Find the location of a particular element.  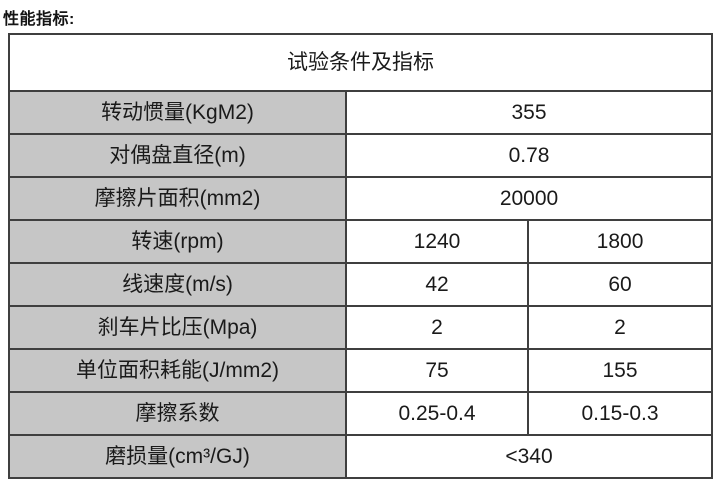

table-row: 摩擦系数 0.25-0.4 0.15-0.3 is located at coordinates (360, 413).